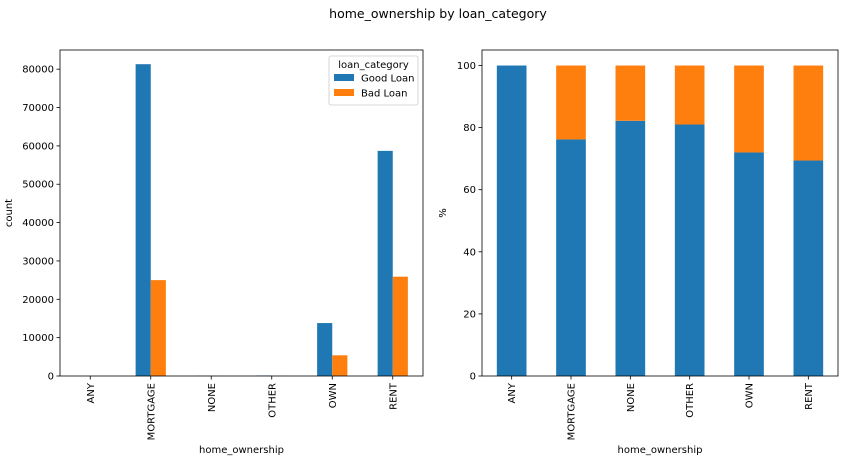  I want to click on c1-xtick-label: ANY, so click(512, 392).